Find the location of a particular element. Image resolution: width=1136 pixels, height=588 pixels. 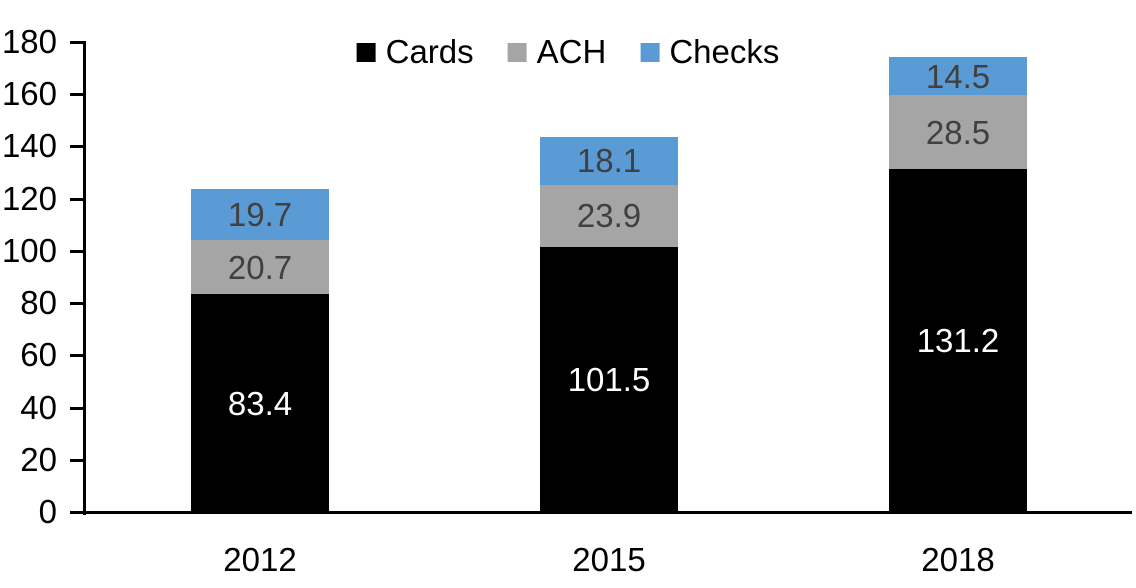

bar-segment-cards: 131.2 is located at coordinates (958, 340).